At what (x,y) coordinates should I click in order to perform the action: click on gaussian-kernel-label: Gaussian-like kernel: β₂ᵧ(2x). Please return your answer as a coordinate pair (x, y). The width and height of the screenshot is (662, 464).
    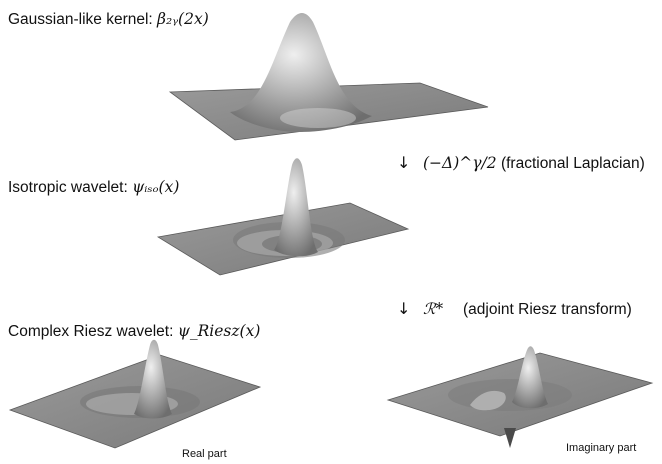
    Looking at the image, I should click on (108, 19).